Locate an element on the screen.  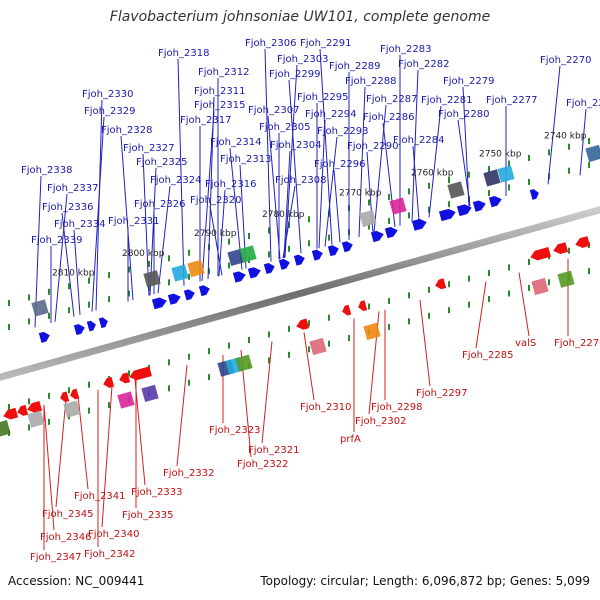
reverse-gene-label: Fjoh_2302 is located at coordinates (380, 421).